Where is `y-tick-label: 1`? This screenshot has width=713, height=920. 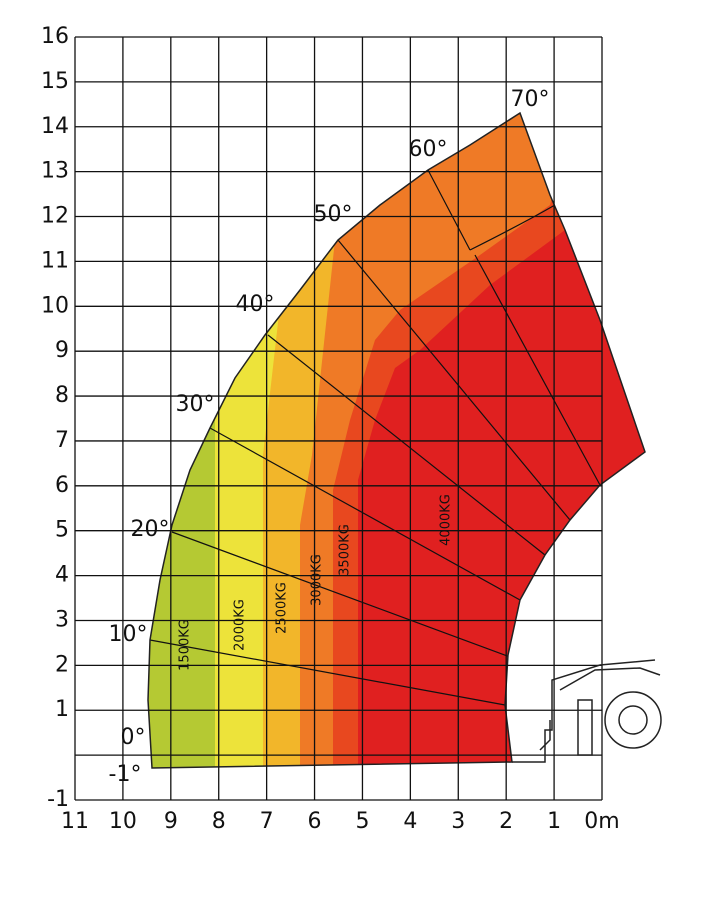 y-tick-label: 1 is located at coordinates (62, 709).